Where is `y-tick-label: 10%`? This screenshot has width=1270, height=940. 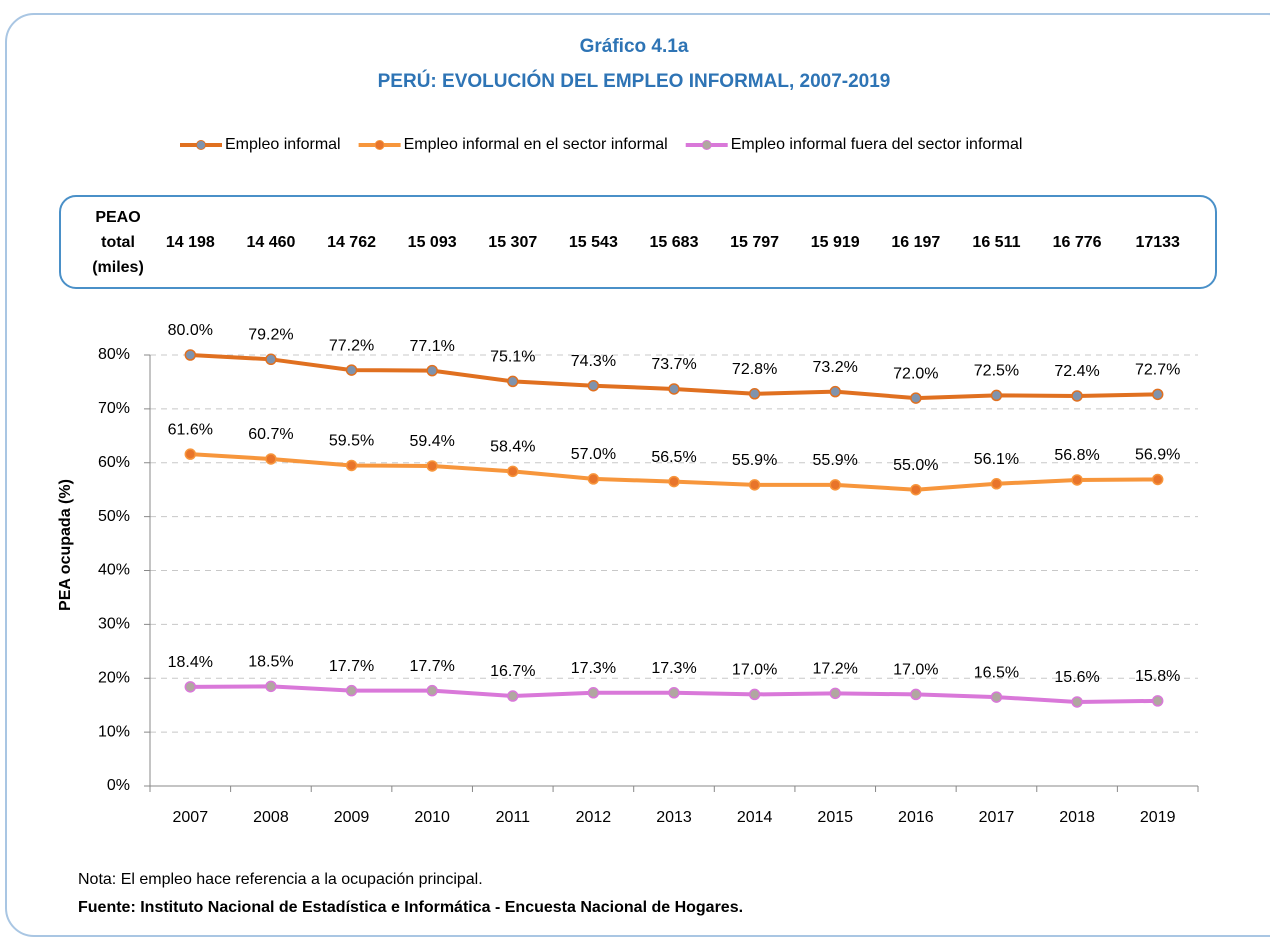
y-tick-label: 10% is located at coordinates (114, 731).